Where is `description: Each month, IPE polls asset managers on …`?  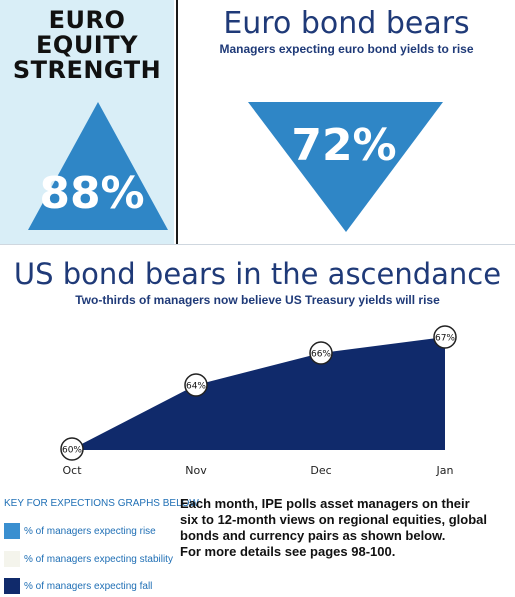 description: Each month, IPE polls asset managers on … is located at coordinates (345, 528).